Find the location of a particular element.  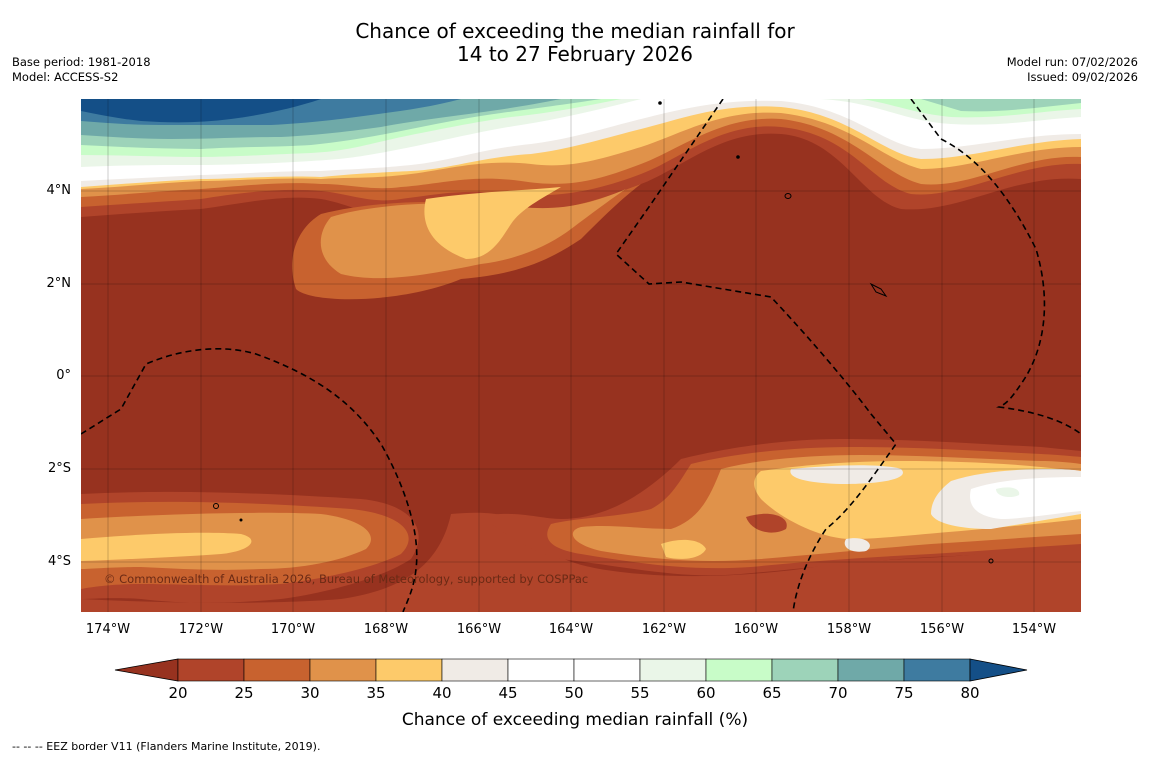

map-title-line2: 14 to 27 February 2026 is located at coordinates (575, 54).